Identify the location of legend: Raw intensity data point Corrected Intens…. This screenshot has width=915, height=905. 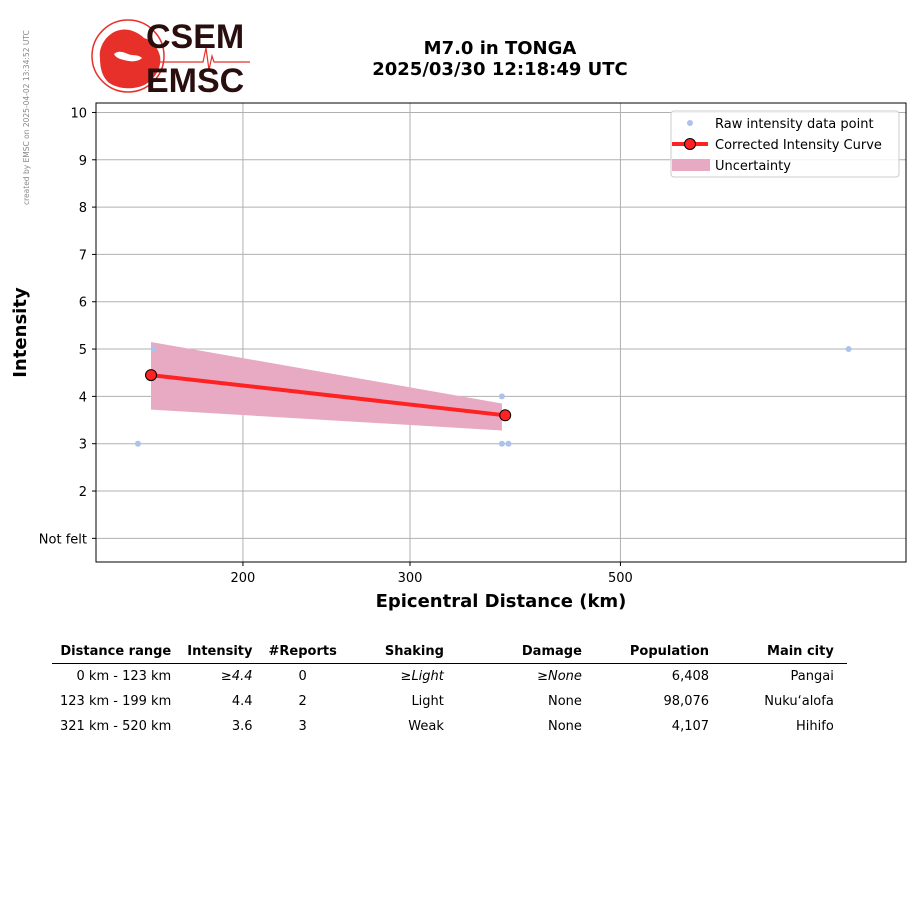
(785, 144).